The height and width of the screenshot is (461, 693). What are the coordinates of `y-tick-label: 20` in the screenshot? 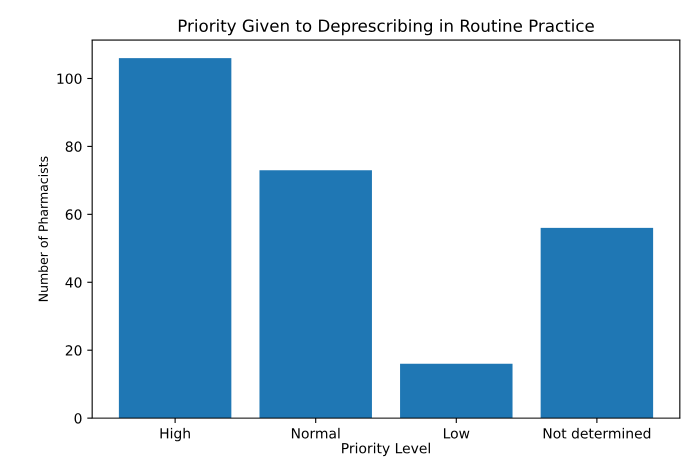 It's located at (74, 350).